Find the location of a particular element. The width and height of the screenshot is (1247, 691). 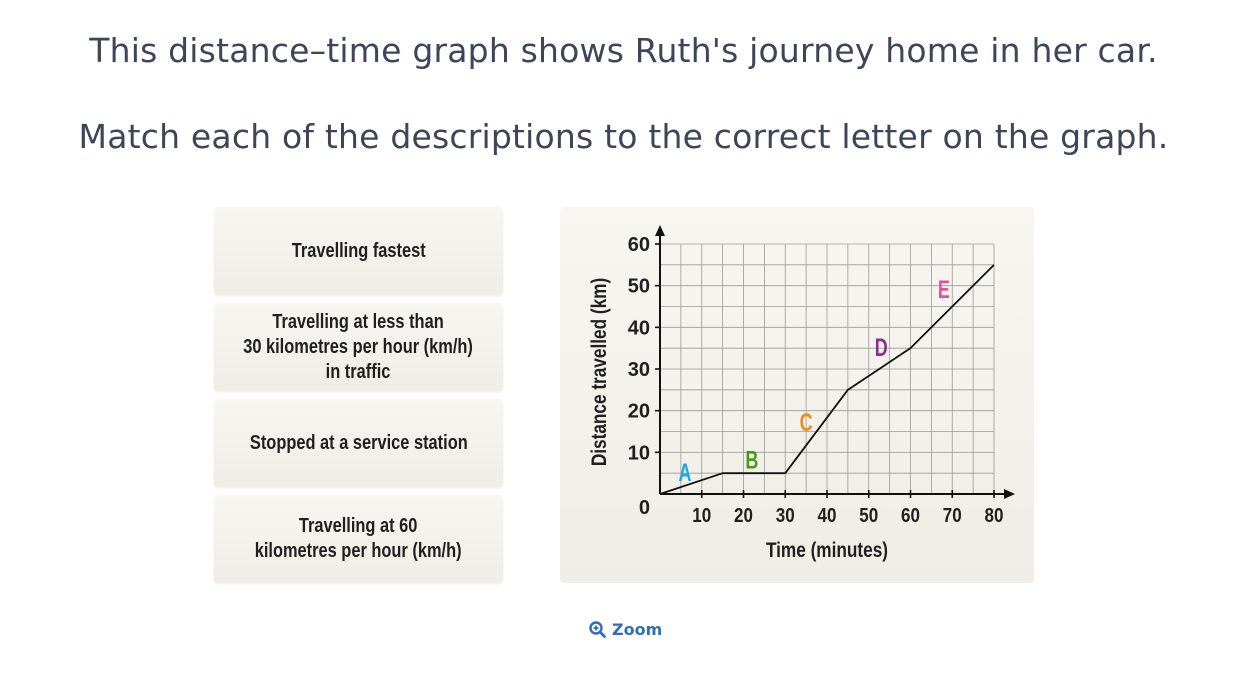

x-axis-label: Time (minutes) is located at coordinates (827, 551).